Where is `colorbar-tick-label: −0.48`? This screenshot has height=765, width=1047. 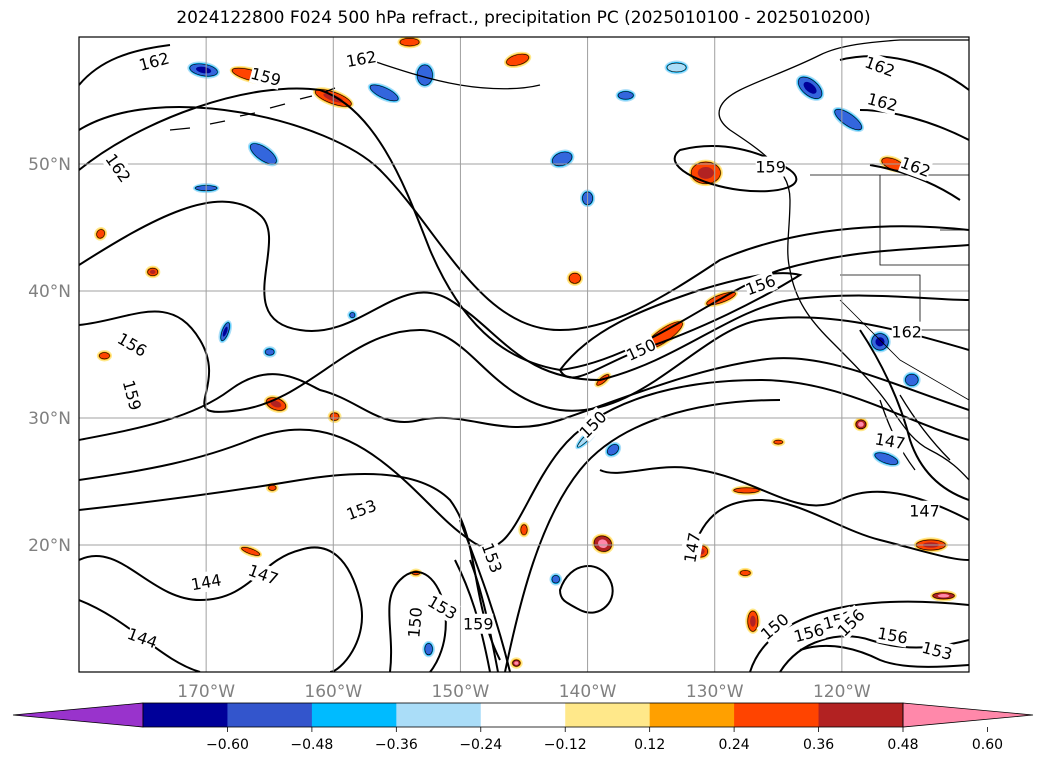
colorbar-tick-label: −0.48 is located at coordinates (311, 745).